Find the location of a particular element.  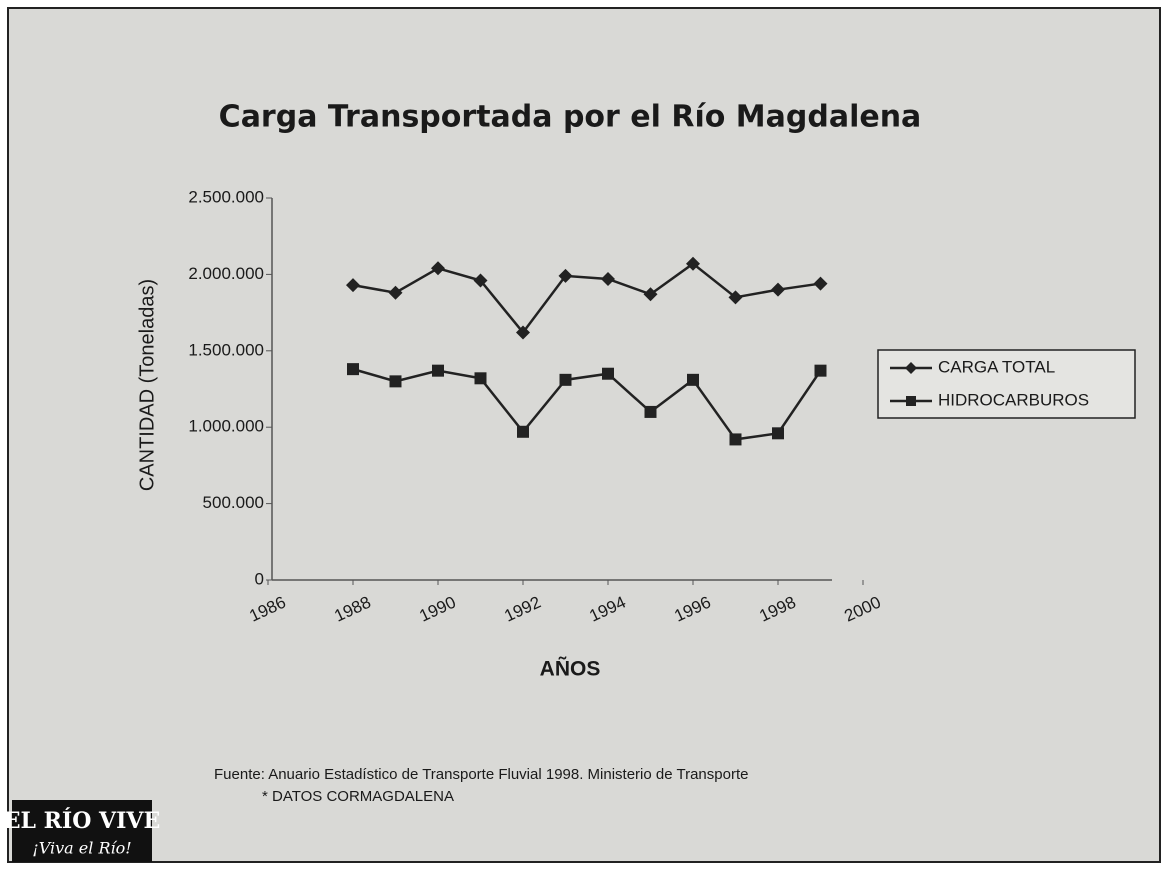

x-axis-title: AÑOS is located at coordinates (570, 669).